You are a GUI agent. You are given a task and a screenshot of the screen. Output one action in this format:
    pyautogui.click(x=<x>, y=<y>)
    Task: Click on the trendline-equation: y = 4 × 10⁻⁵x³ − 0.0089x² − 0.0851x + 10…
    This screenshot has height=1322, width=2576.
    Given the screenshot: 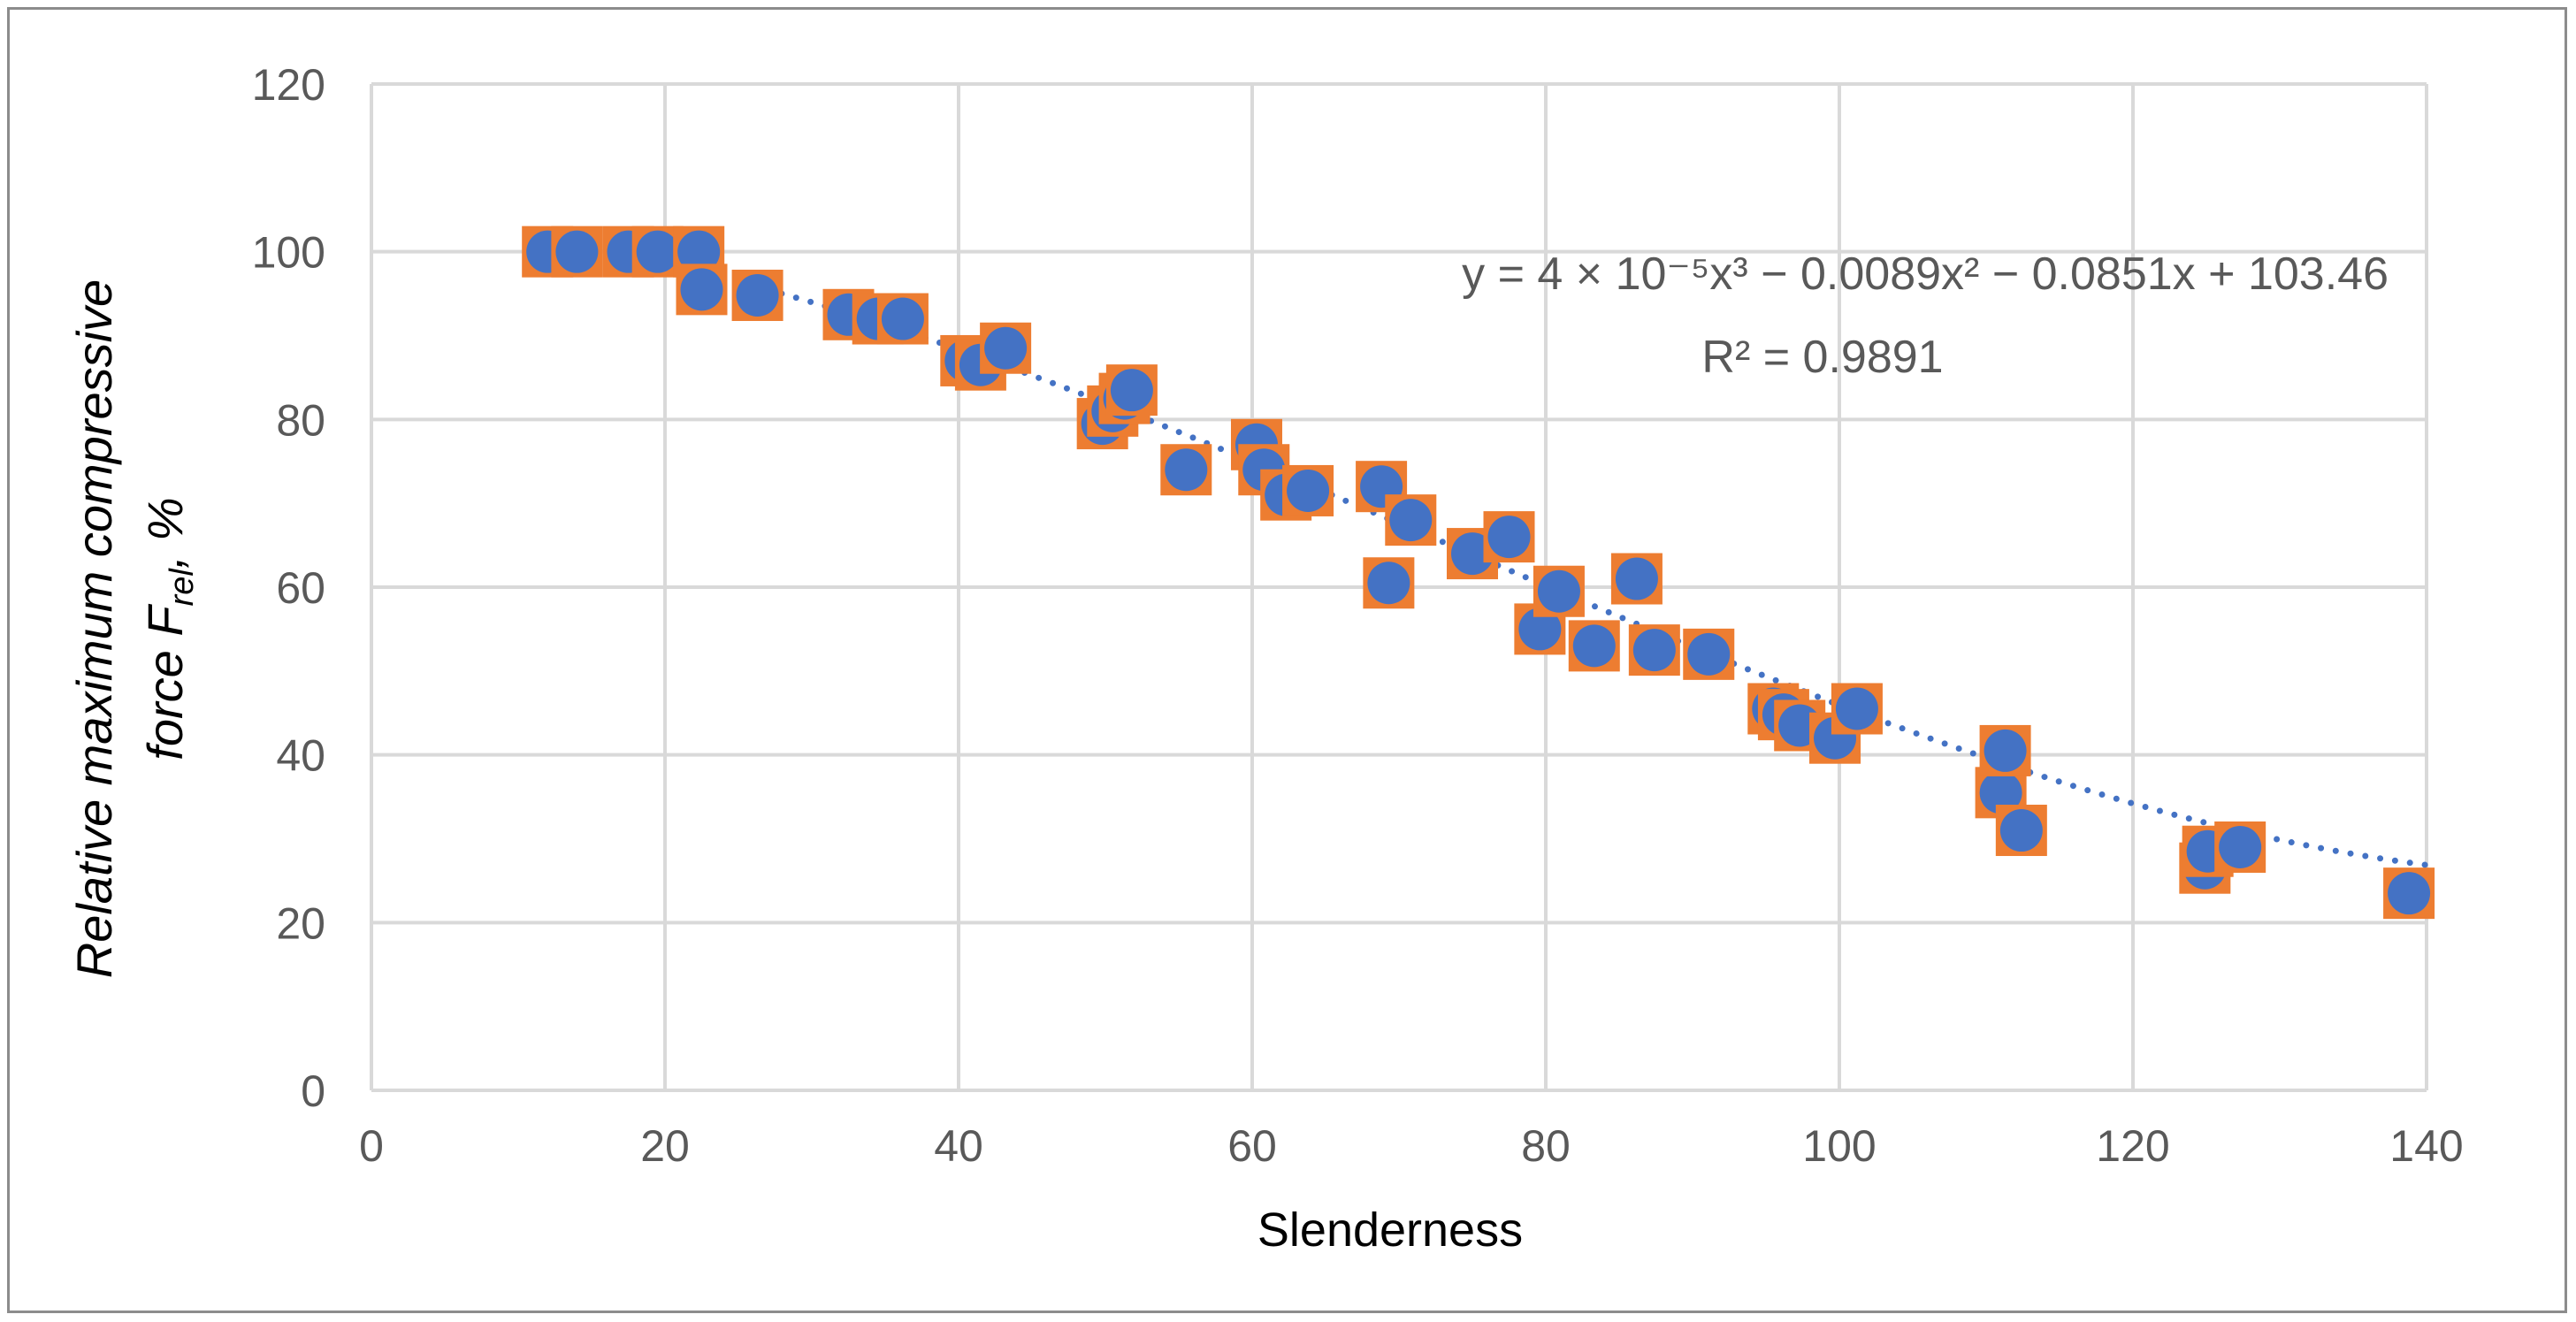 What is the action you would take?
    pyautogui.click(x=1925, y=274)
    